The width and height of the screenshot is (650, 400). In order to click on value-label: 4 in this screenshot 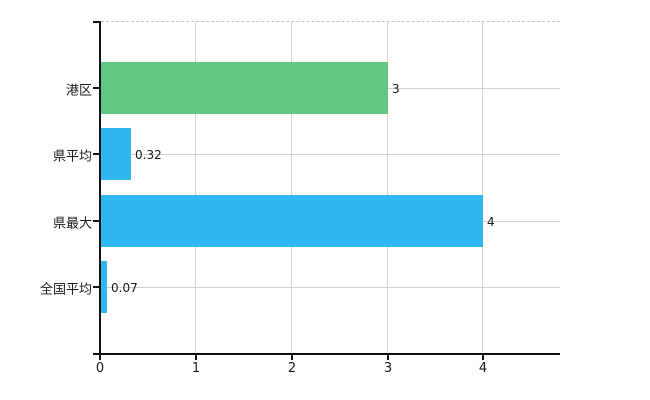, I will do `click(491, 222)`.